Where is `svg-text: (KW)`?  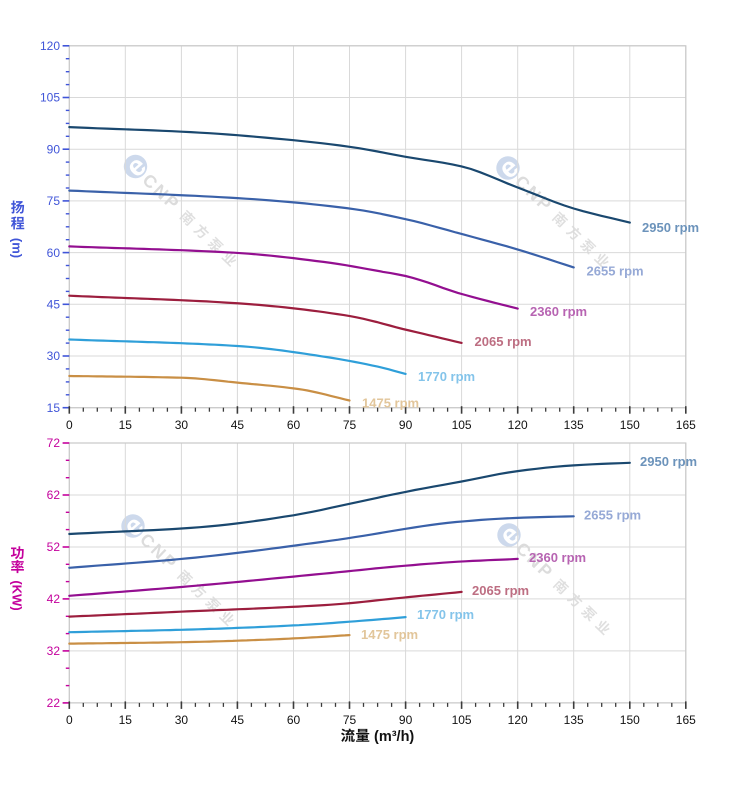 svg-text: (KW) is located at coordinates (17, 595).